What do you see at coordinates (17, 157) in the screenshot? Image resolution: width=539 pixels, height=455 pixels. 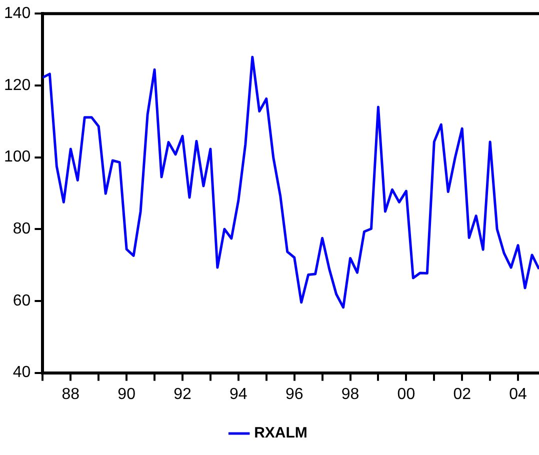 I see `y-tick-label: 100` at bounding box center [17, 157].